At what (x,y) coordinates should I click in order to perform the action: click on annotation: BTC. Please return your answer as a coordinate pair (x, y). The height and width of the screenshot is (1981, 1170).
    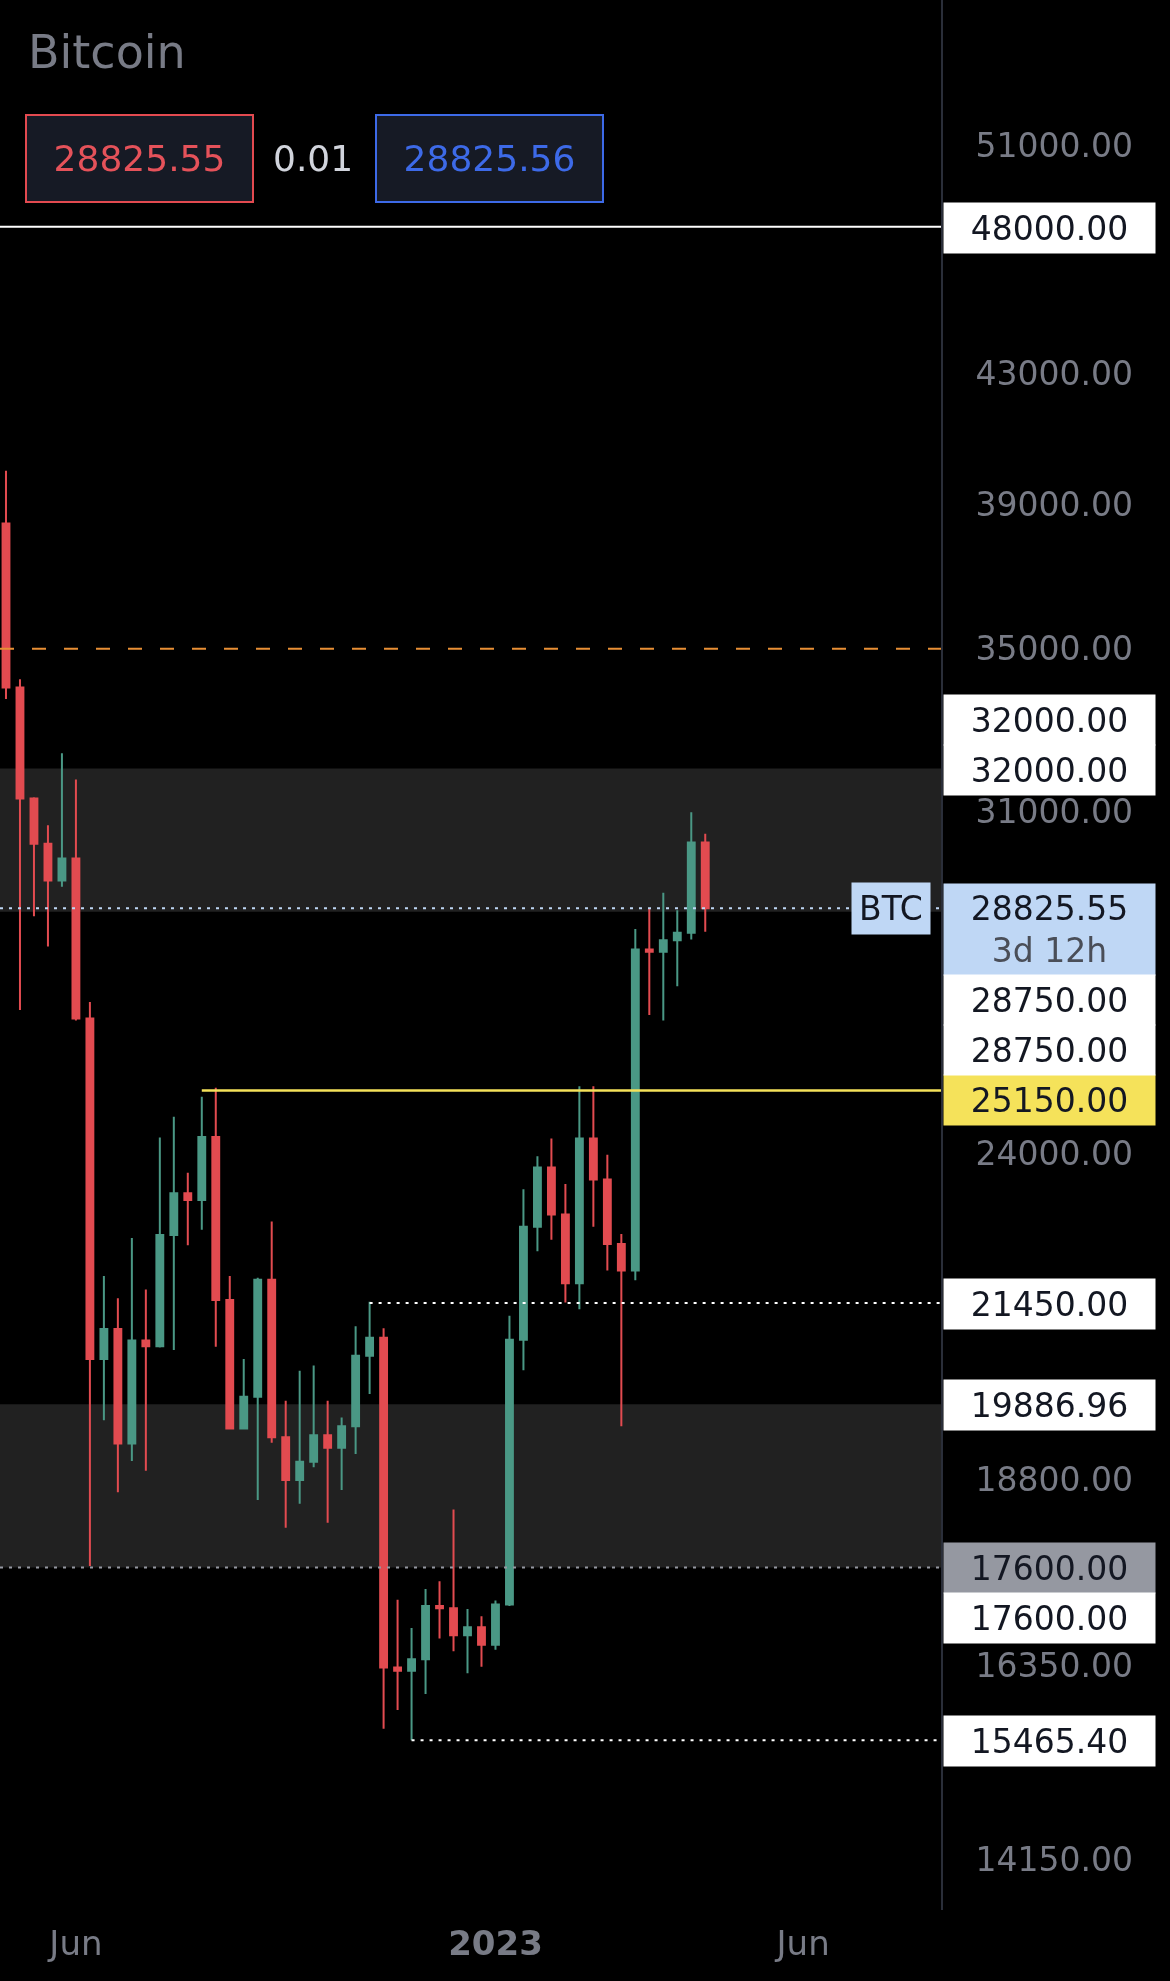
    Looking at the image, I should click on (891, 908).